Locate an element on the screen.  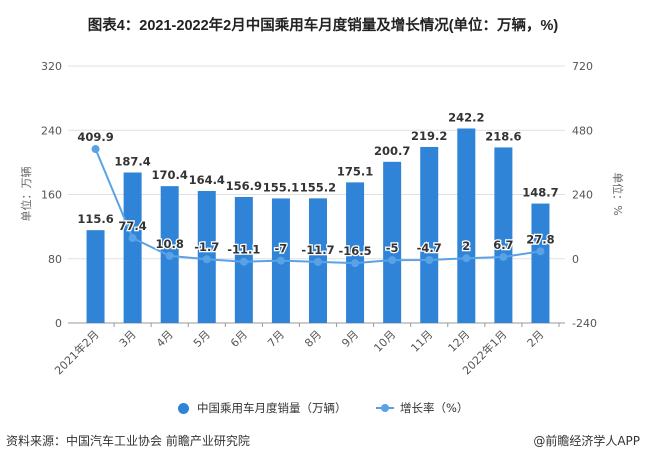
line-data-label: -11.1 is located at coordinates (243, 250).